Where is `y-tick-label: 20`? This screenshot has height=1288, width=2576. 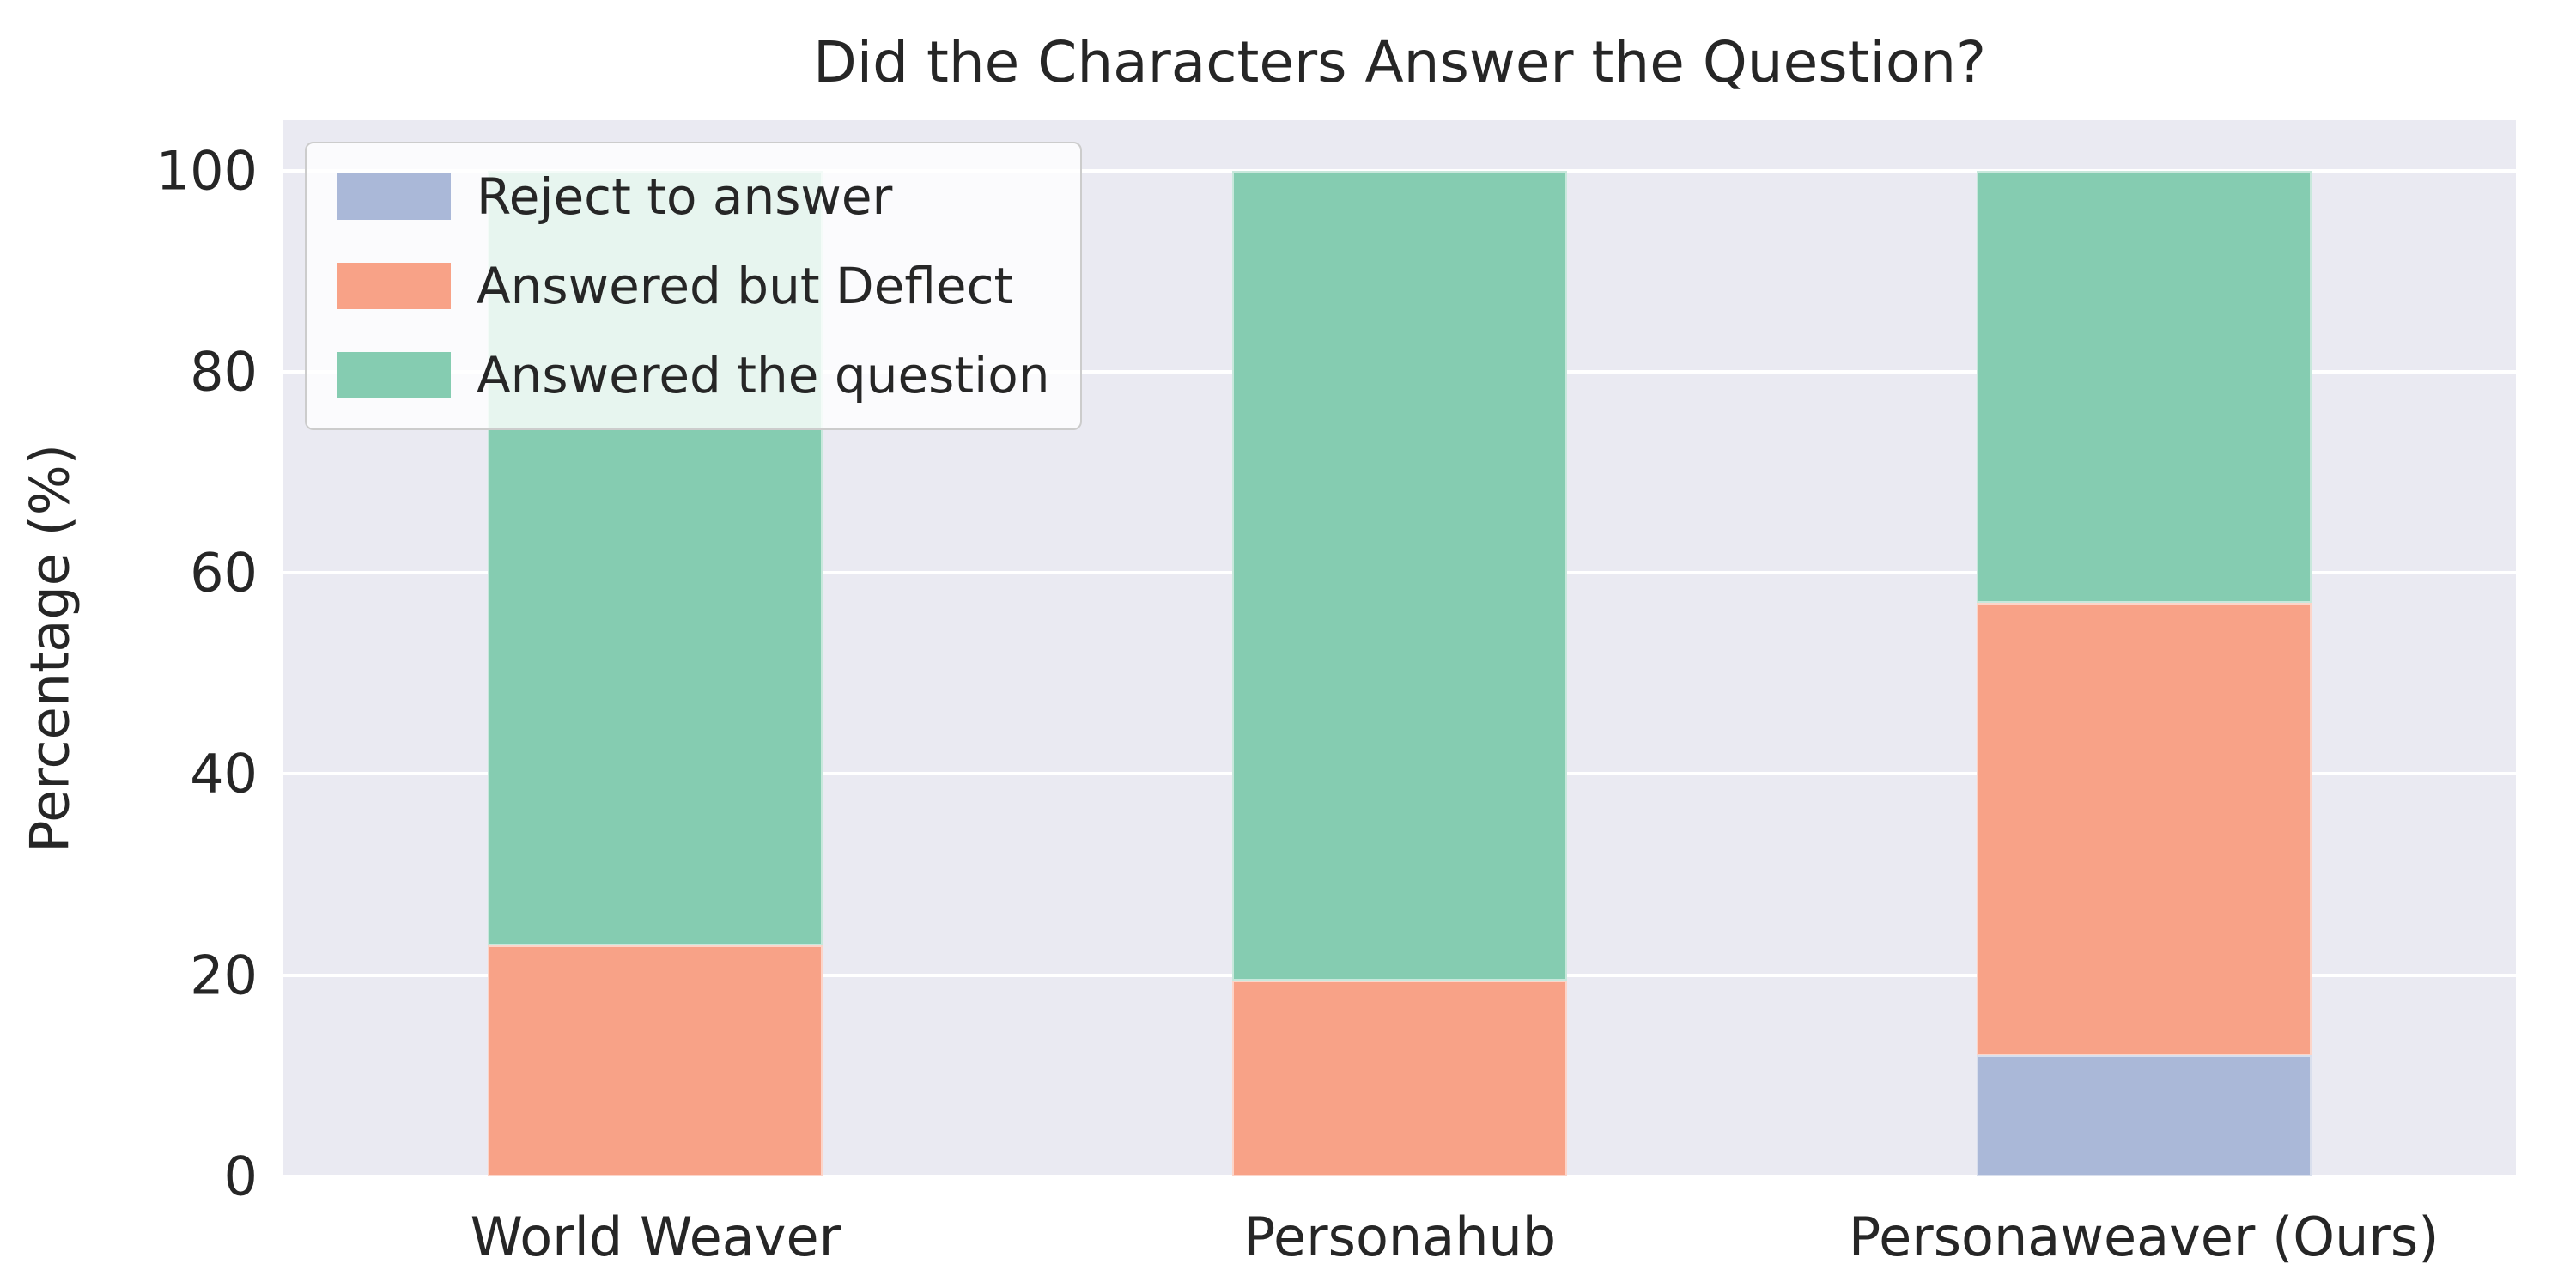
y-tick-label: 20 is located at coordinates (224, 976).